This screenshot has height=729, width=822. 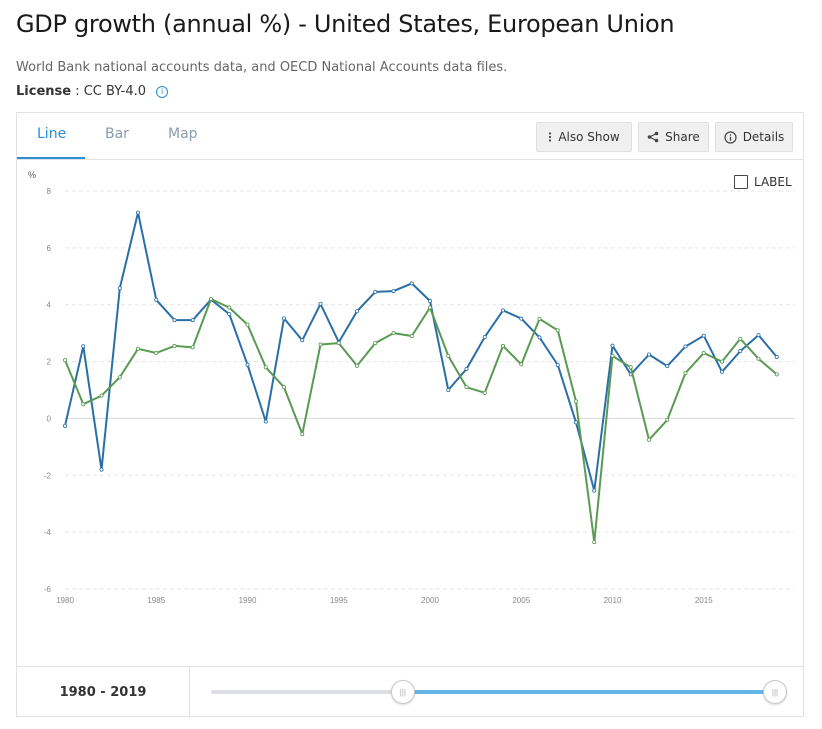 What do you see at coordinates (410, 136) in the screenshot?
I see `tab-bar: Line Bar Map Also Show Share Details` at bounding box center [410, 136].